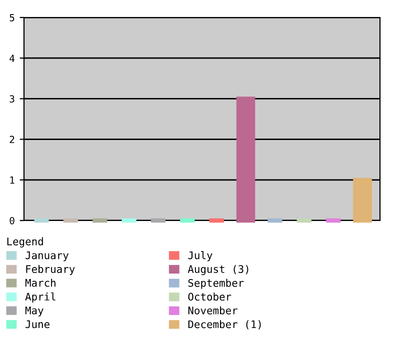 The image size is (400, 350). Describe the element at coordinates (12, 180) in the screenshot. I see `y-tick-label: 1` at that location.